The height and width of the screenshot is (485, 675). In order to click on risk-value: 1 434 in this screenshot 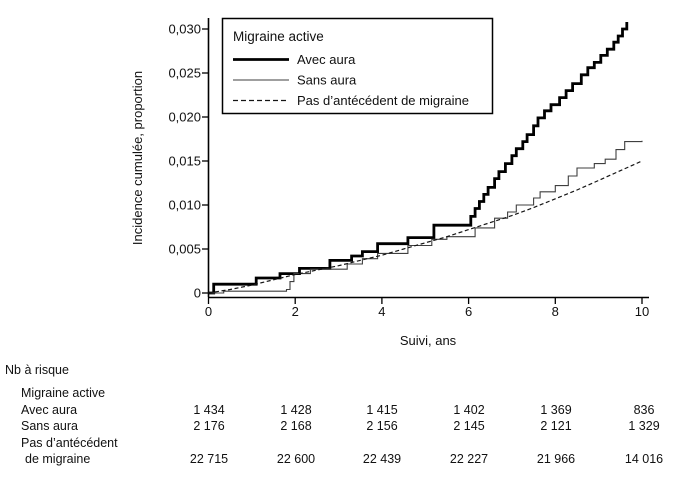, I will do `click(209, 410)`.